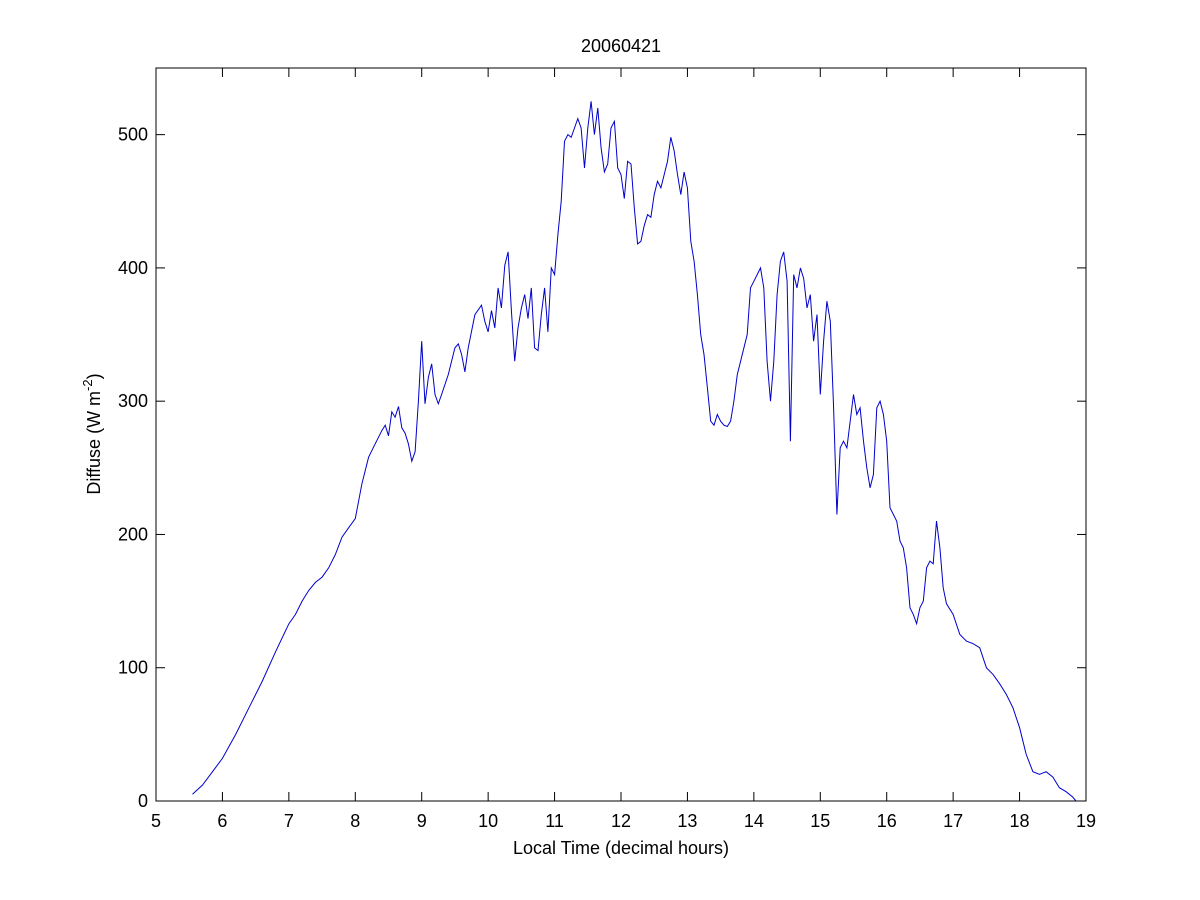  Describe the element at coordinates (422, 821) in the screenshot. I see `x-tick-label: 9` at that location.